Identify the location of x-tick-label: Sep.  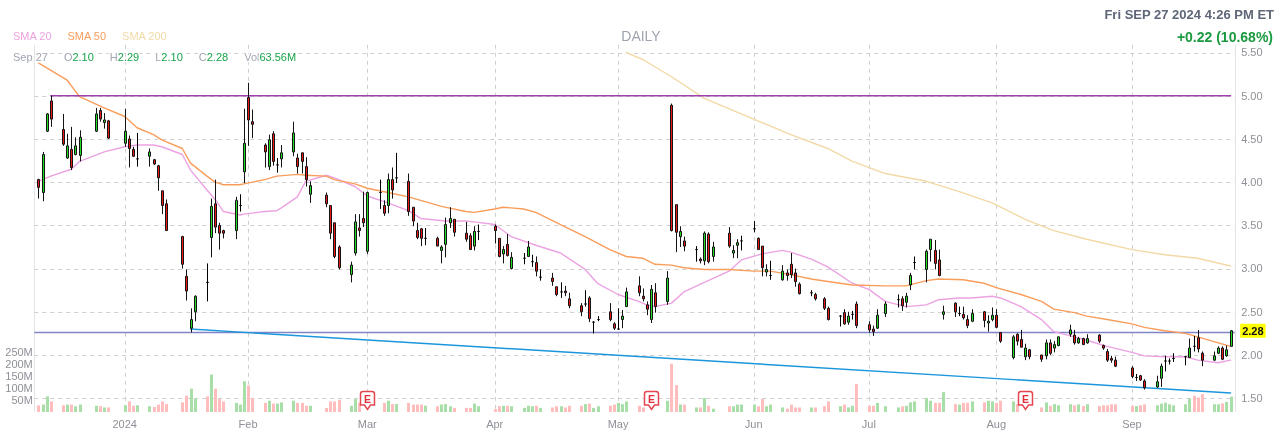
(1132, 424).